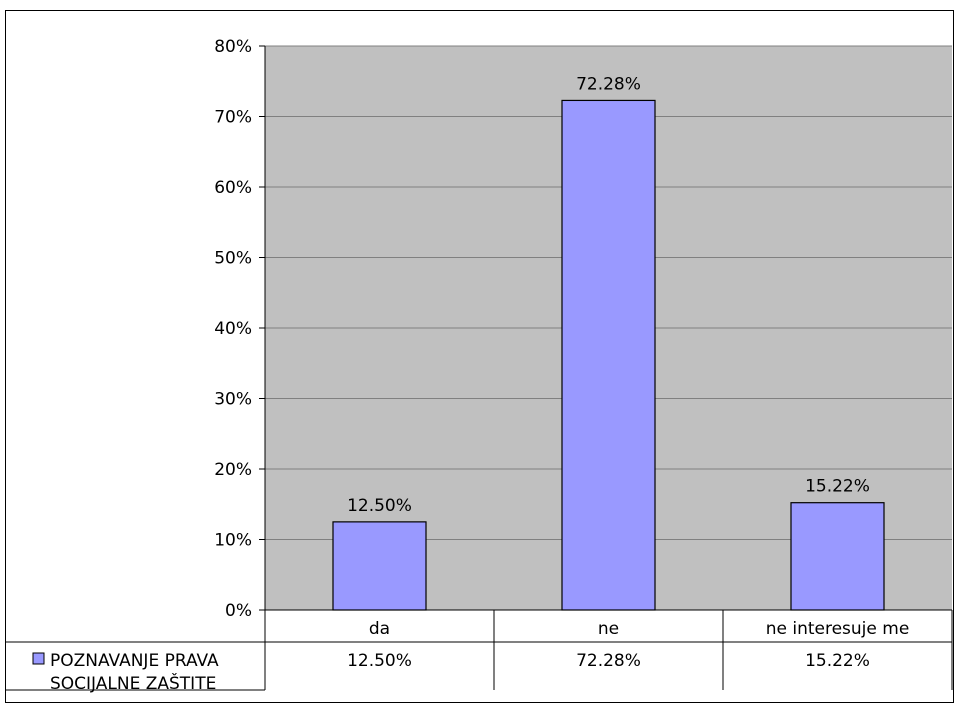  What do you see at coordinates (233, 470) in the screenshot?
I see `y-tick-label: 20%` at bounding box center [233, 470].